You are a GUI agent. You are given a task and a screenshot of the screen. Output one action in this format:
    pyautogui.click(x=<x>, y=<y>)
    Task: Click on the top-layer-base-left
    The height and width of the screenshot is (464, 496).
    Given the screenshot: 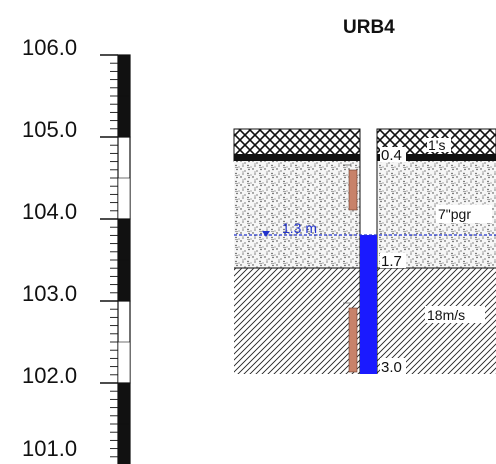 What is the action you would take?
    pyautogui.click(x=297, y=157)
    